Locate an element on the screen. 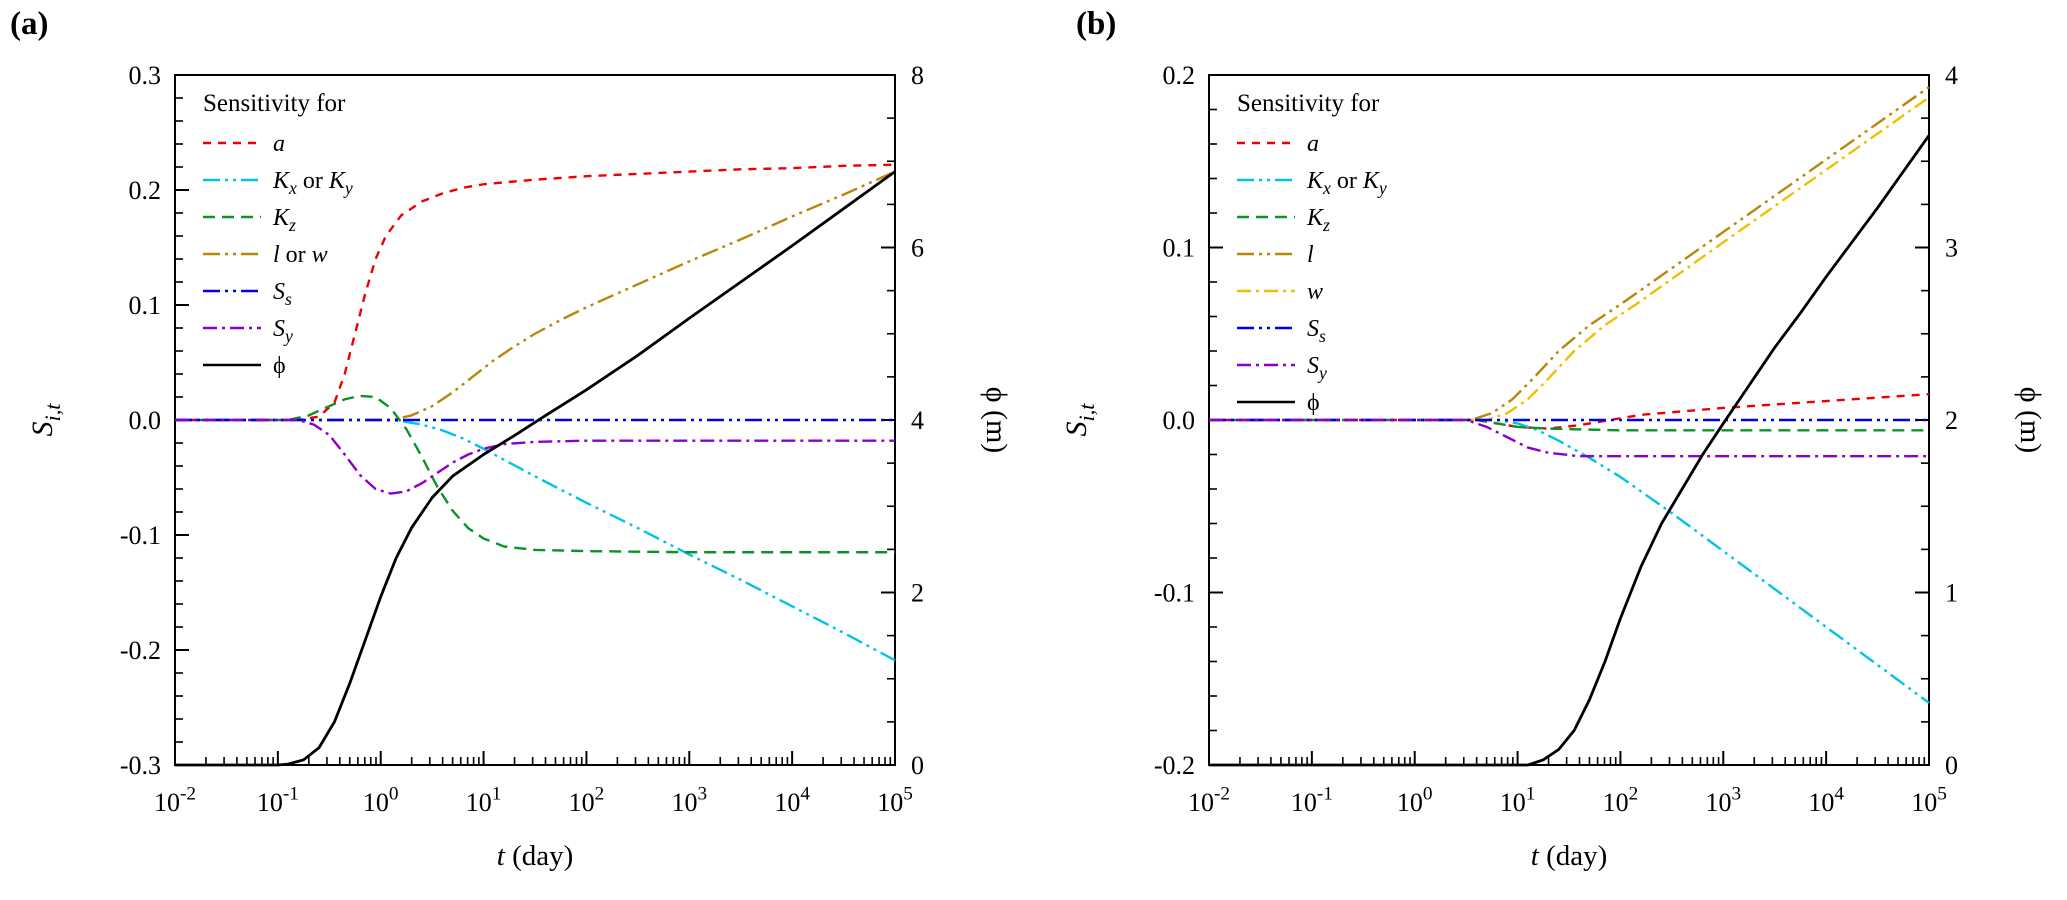 Image resolution: width=2067 pixels, height=900 pixels. panel-a-label: (a) is located at coordinates (29, 24).